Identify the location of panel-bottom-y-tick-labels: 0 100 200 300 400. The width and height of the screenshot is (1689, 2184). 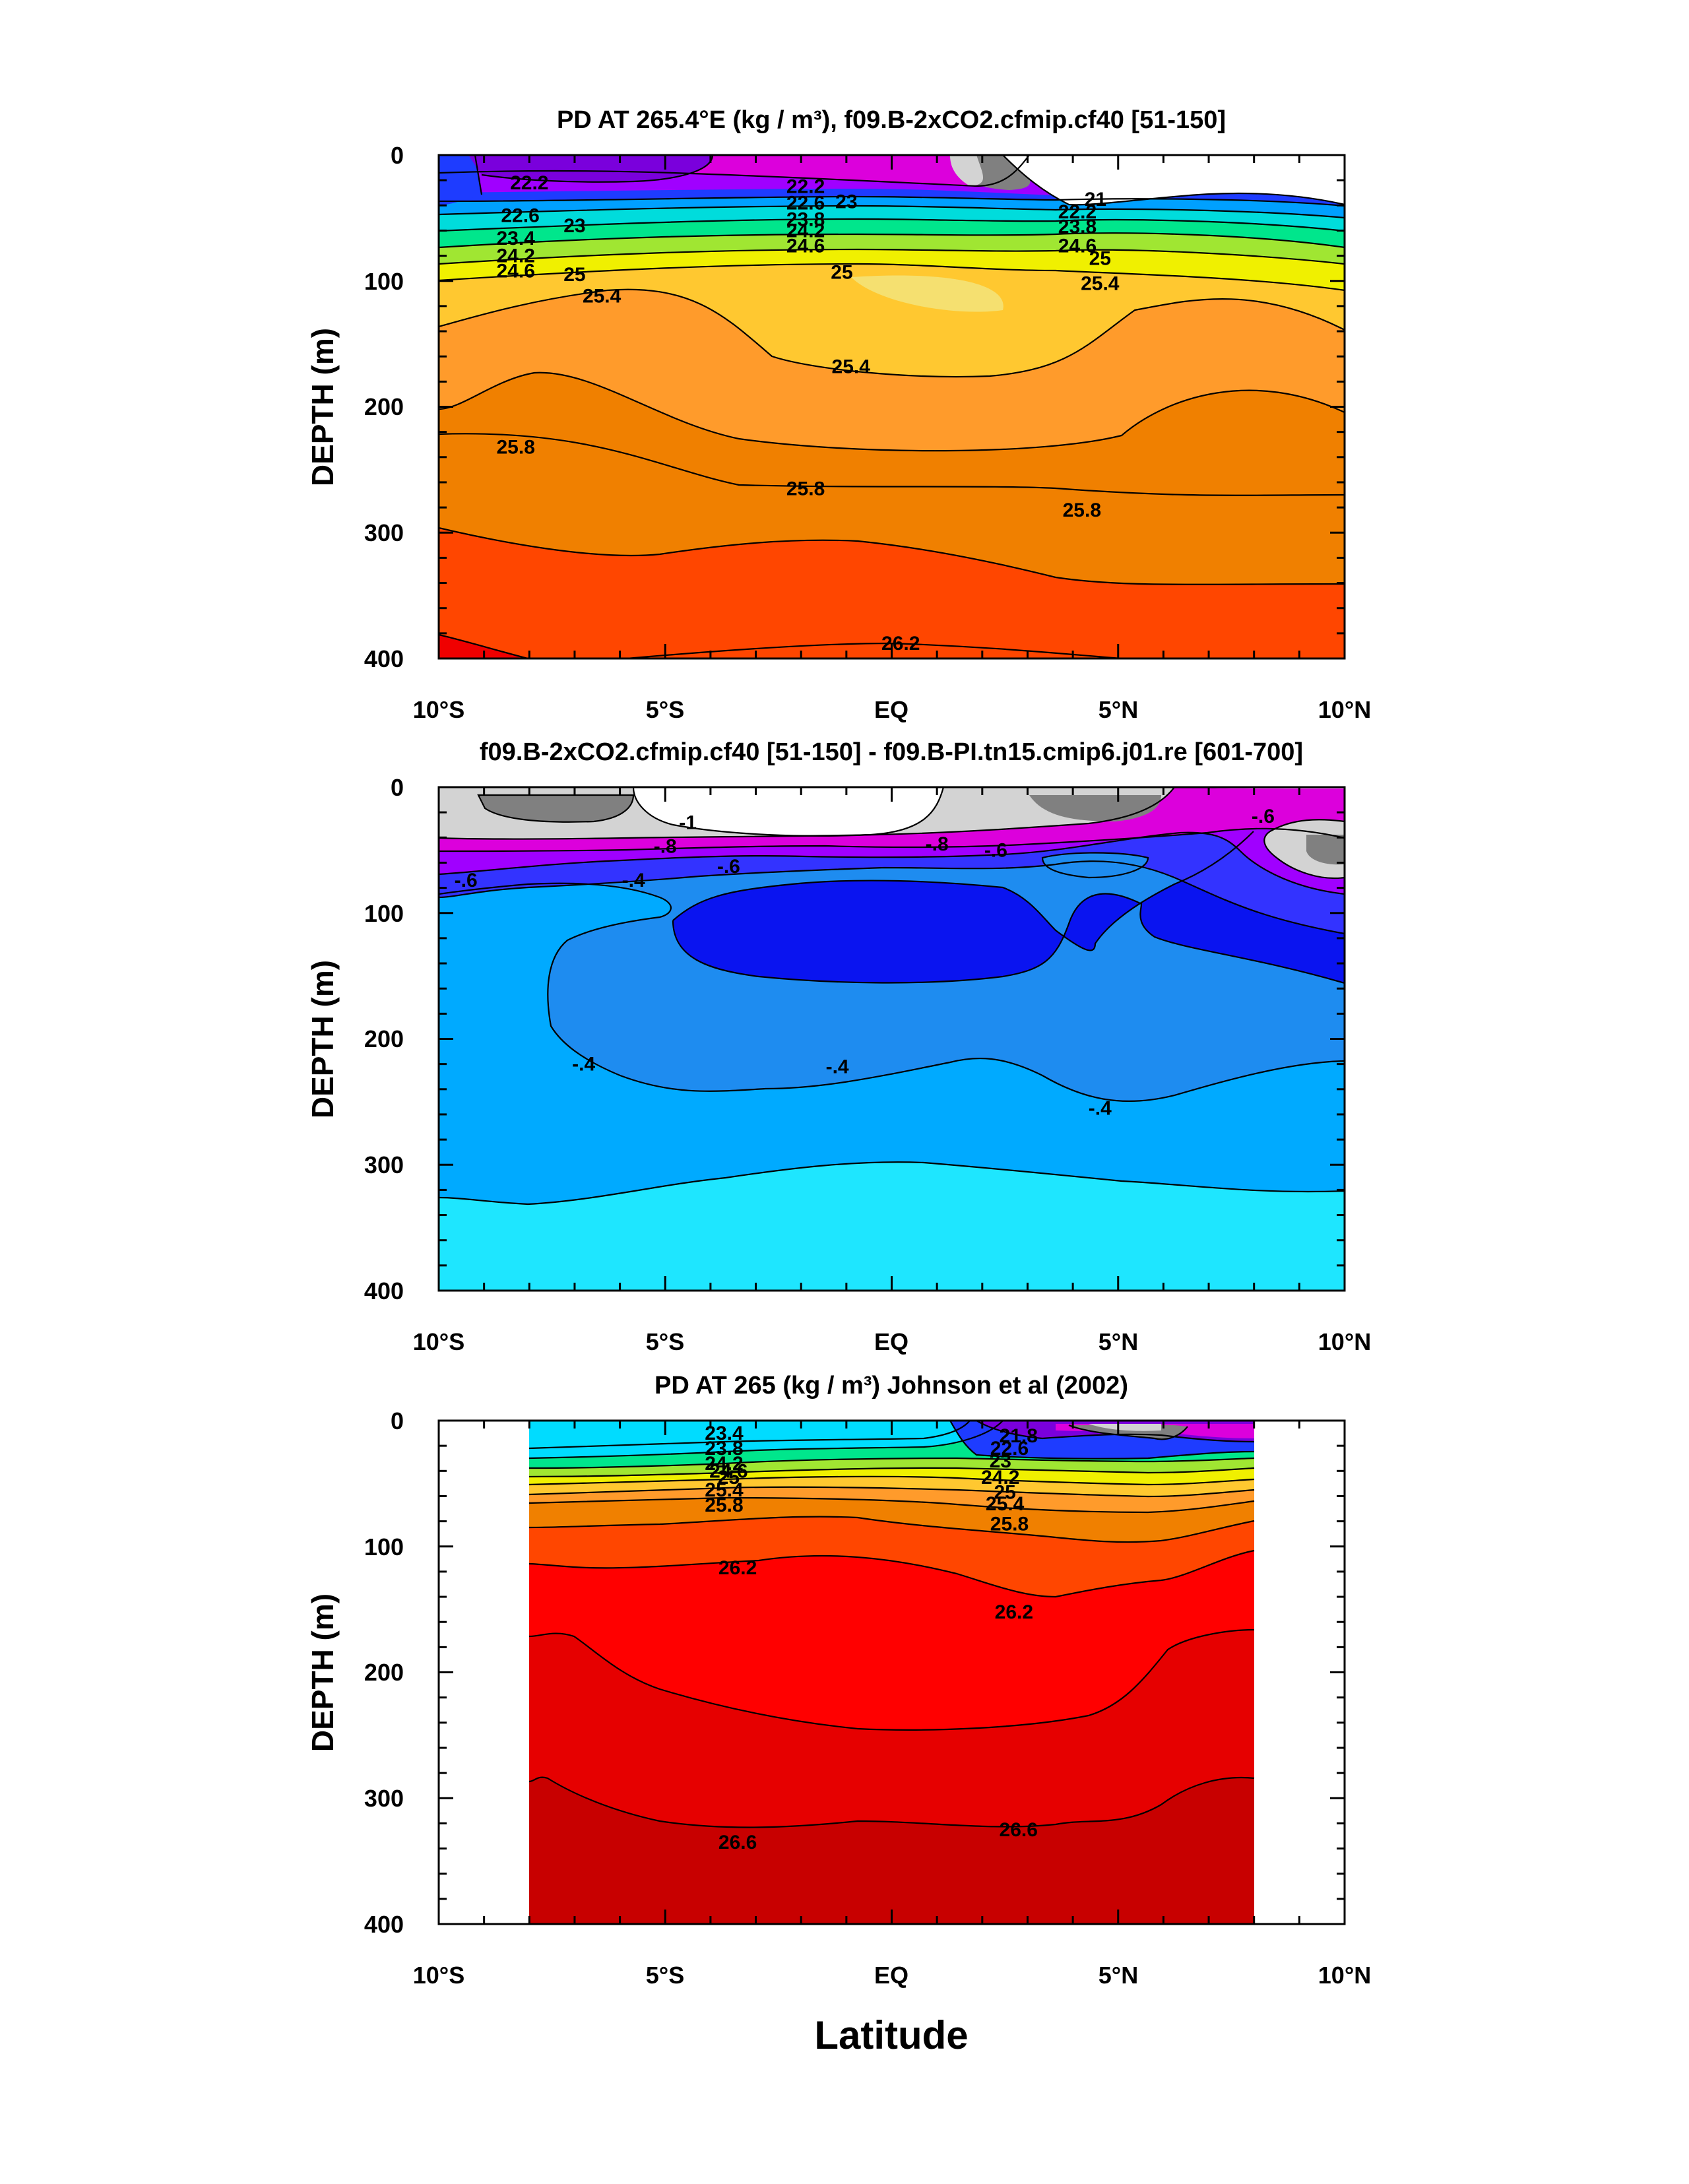
(384, 1672).